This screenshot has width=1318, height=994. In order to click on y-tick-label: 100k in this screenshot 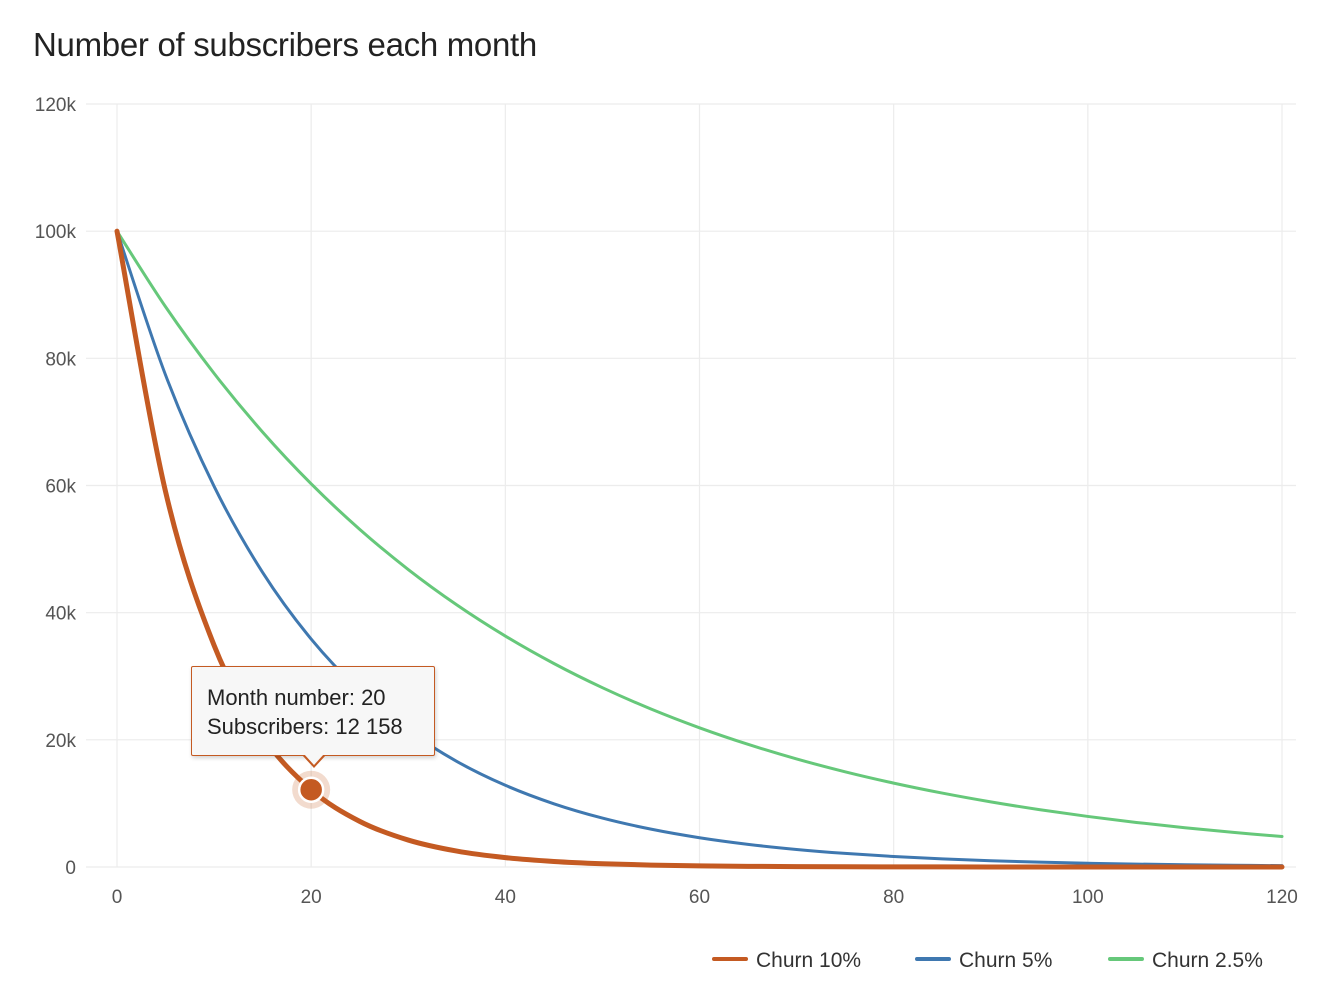, I will do `click(56, 232)`.